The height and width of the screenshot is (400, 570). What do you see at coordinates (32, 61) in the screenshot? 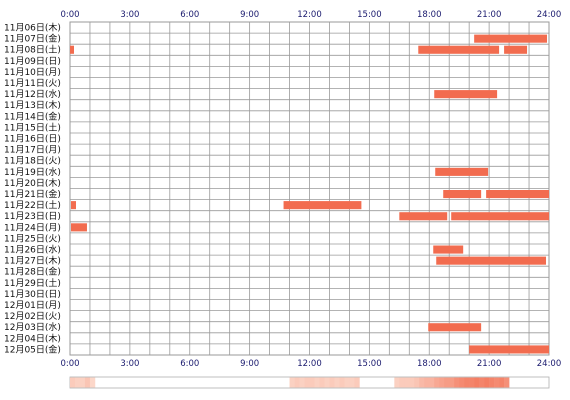
I see `row-label: 11月09日(日)` at bounding box center [32, 61].